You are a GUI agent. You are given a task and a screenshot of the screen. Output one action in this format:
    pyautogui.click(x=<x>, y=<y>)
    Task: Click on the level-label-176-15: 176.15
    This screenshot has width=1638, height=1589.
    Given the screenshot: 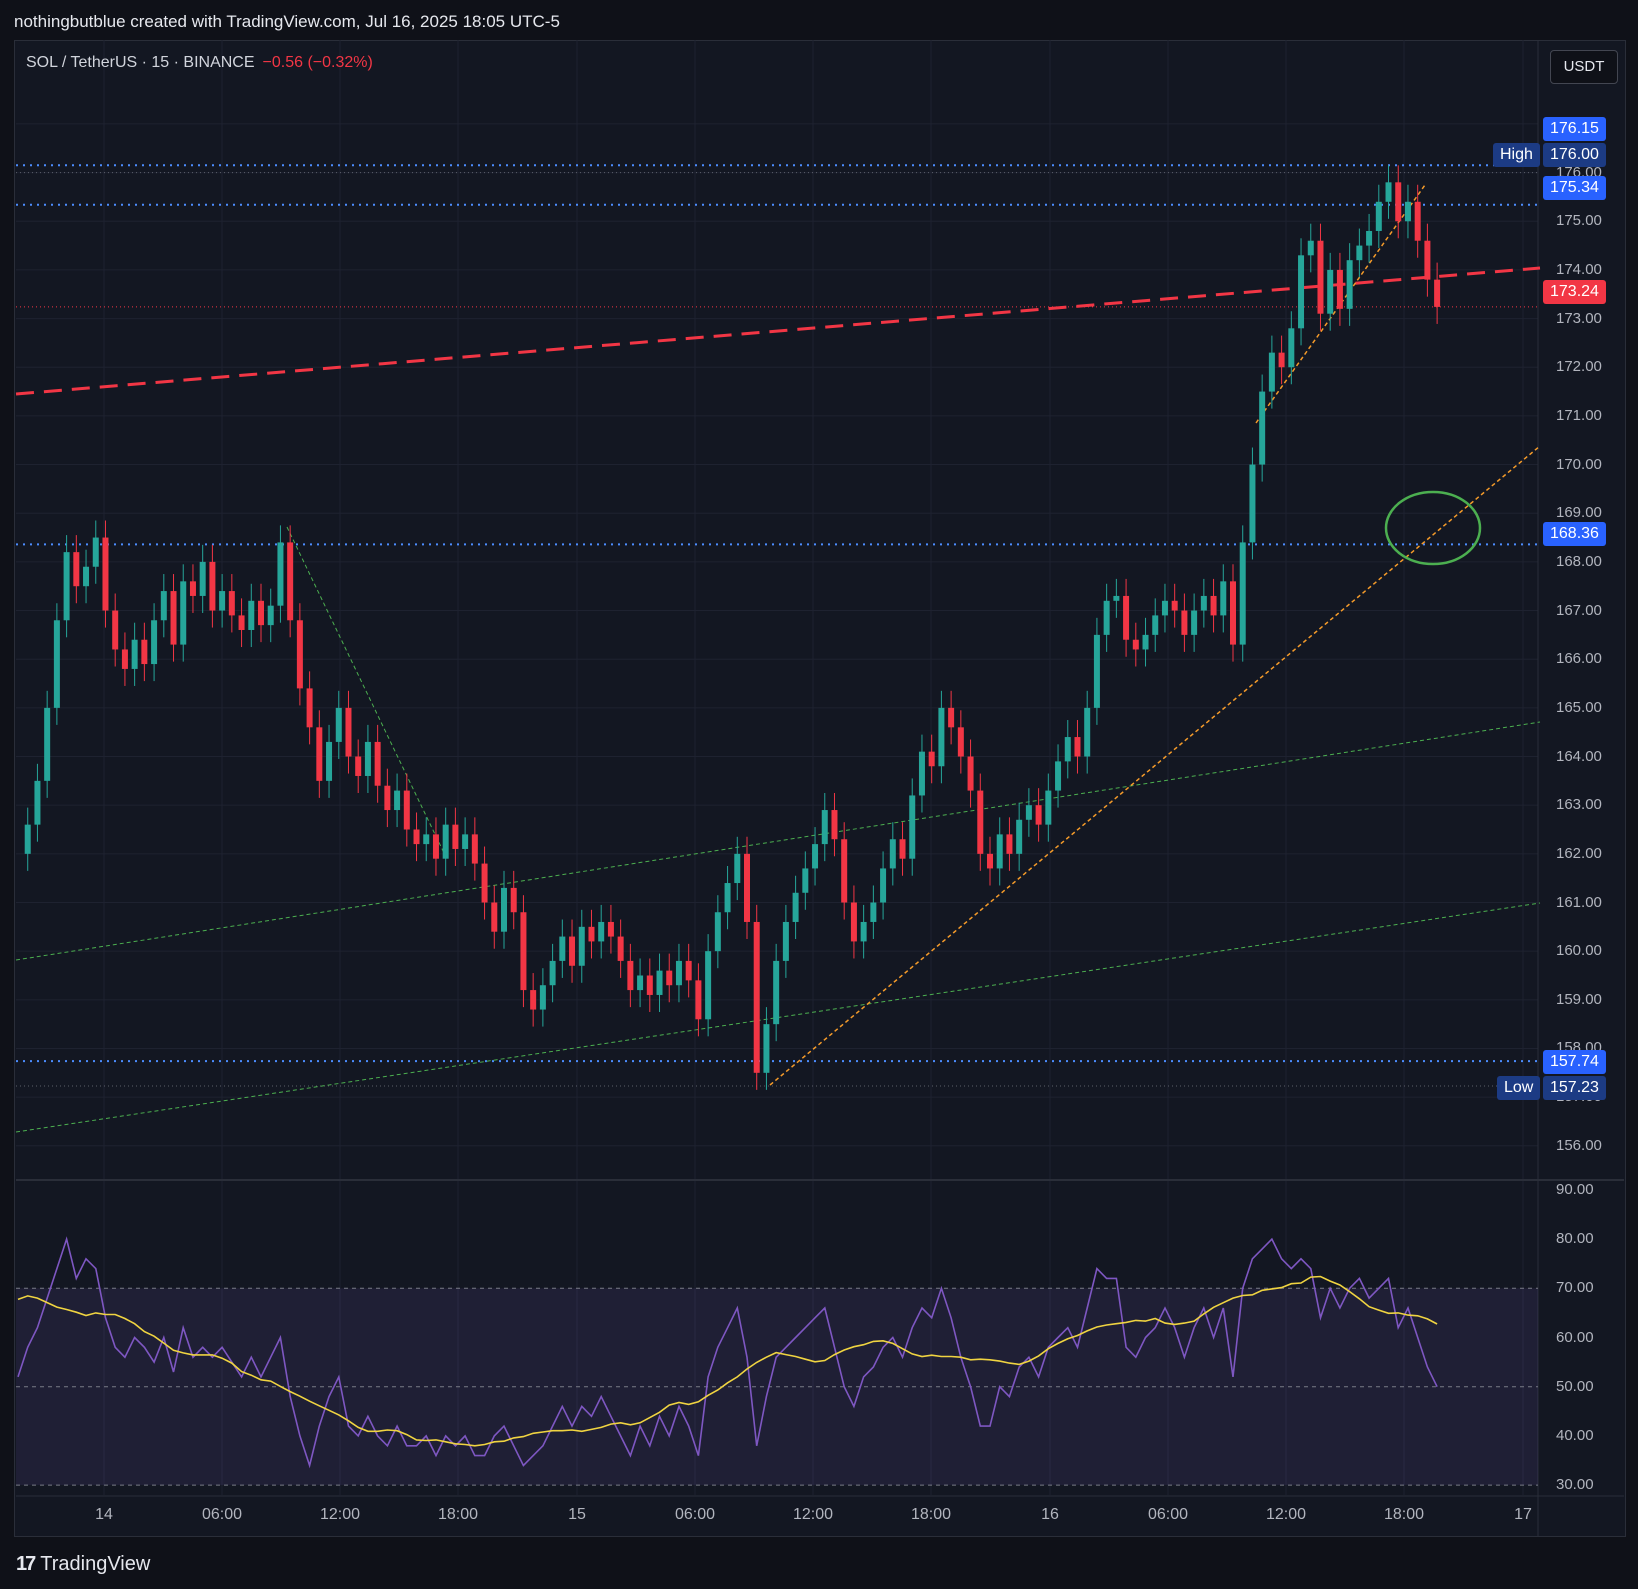 What is the action you would take?
    pyautogui.click(x=1574, y=129)
    